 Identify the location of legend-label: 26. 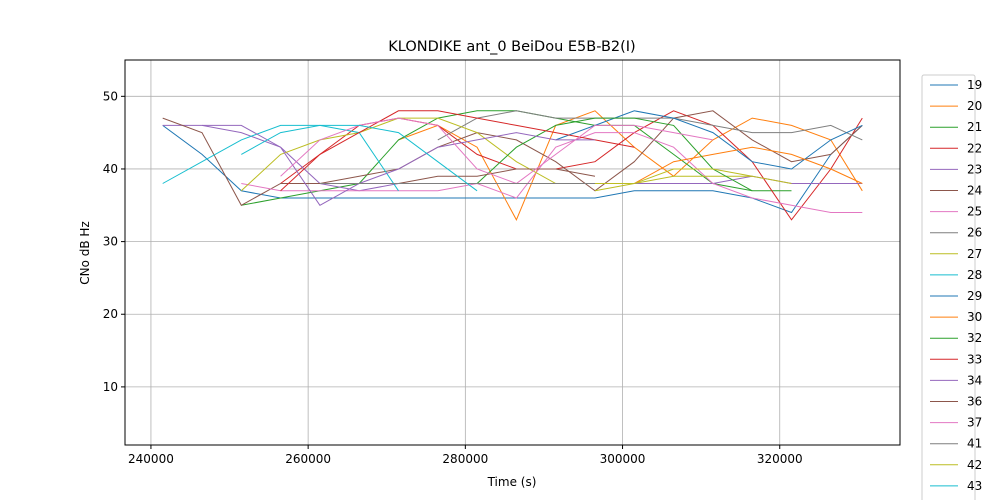
(974, 233).